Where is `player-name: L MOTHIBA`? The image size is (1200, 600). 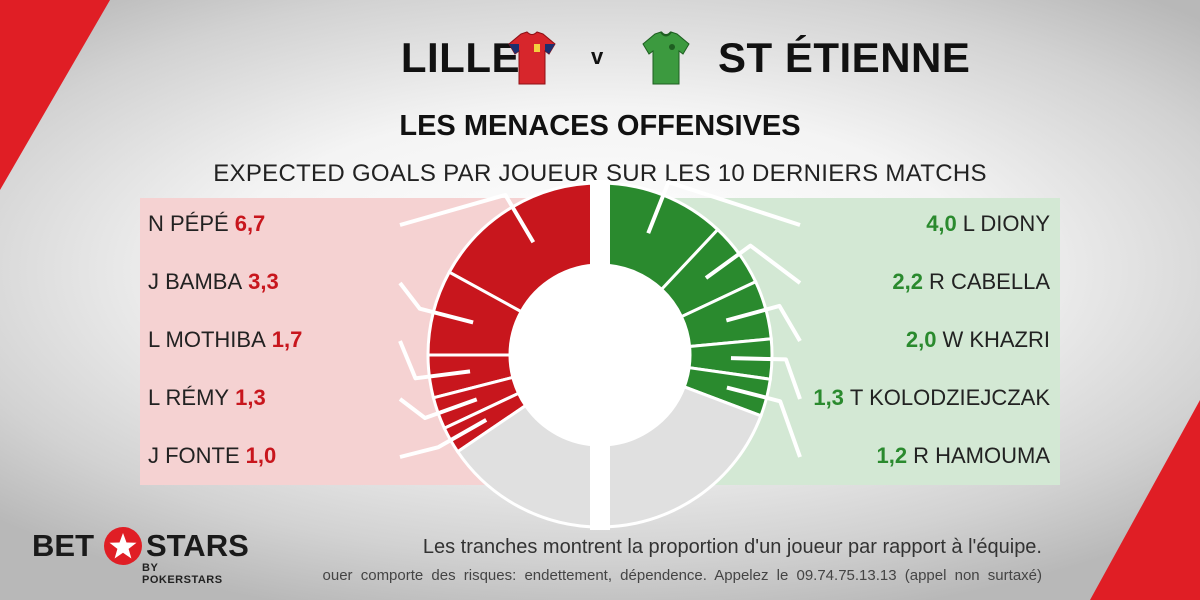 player-name: L MOTHIBA is located at coordinates (207, 339).